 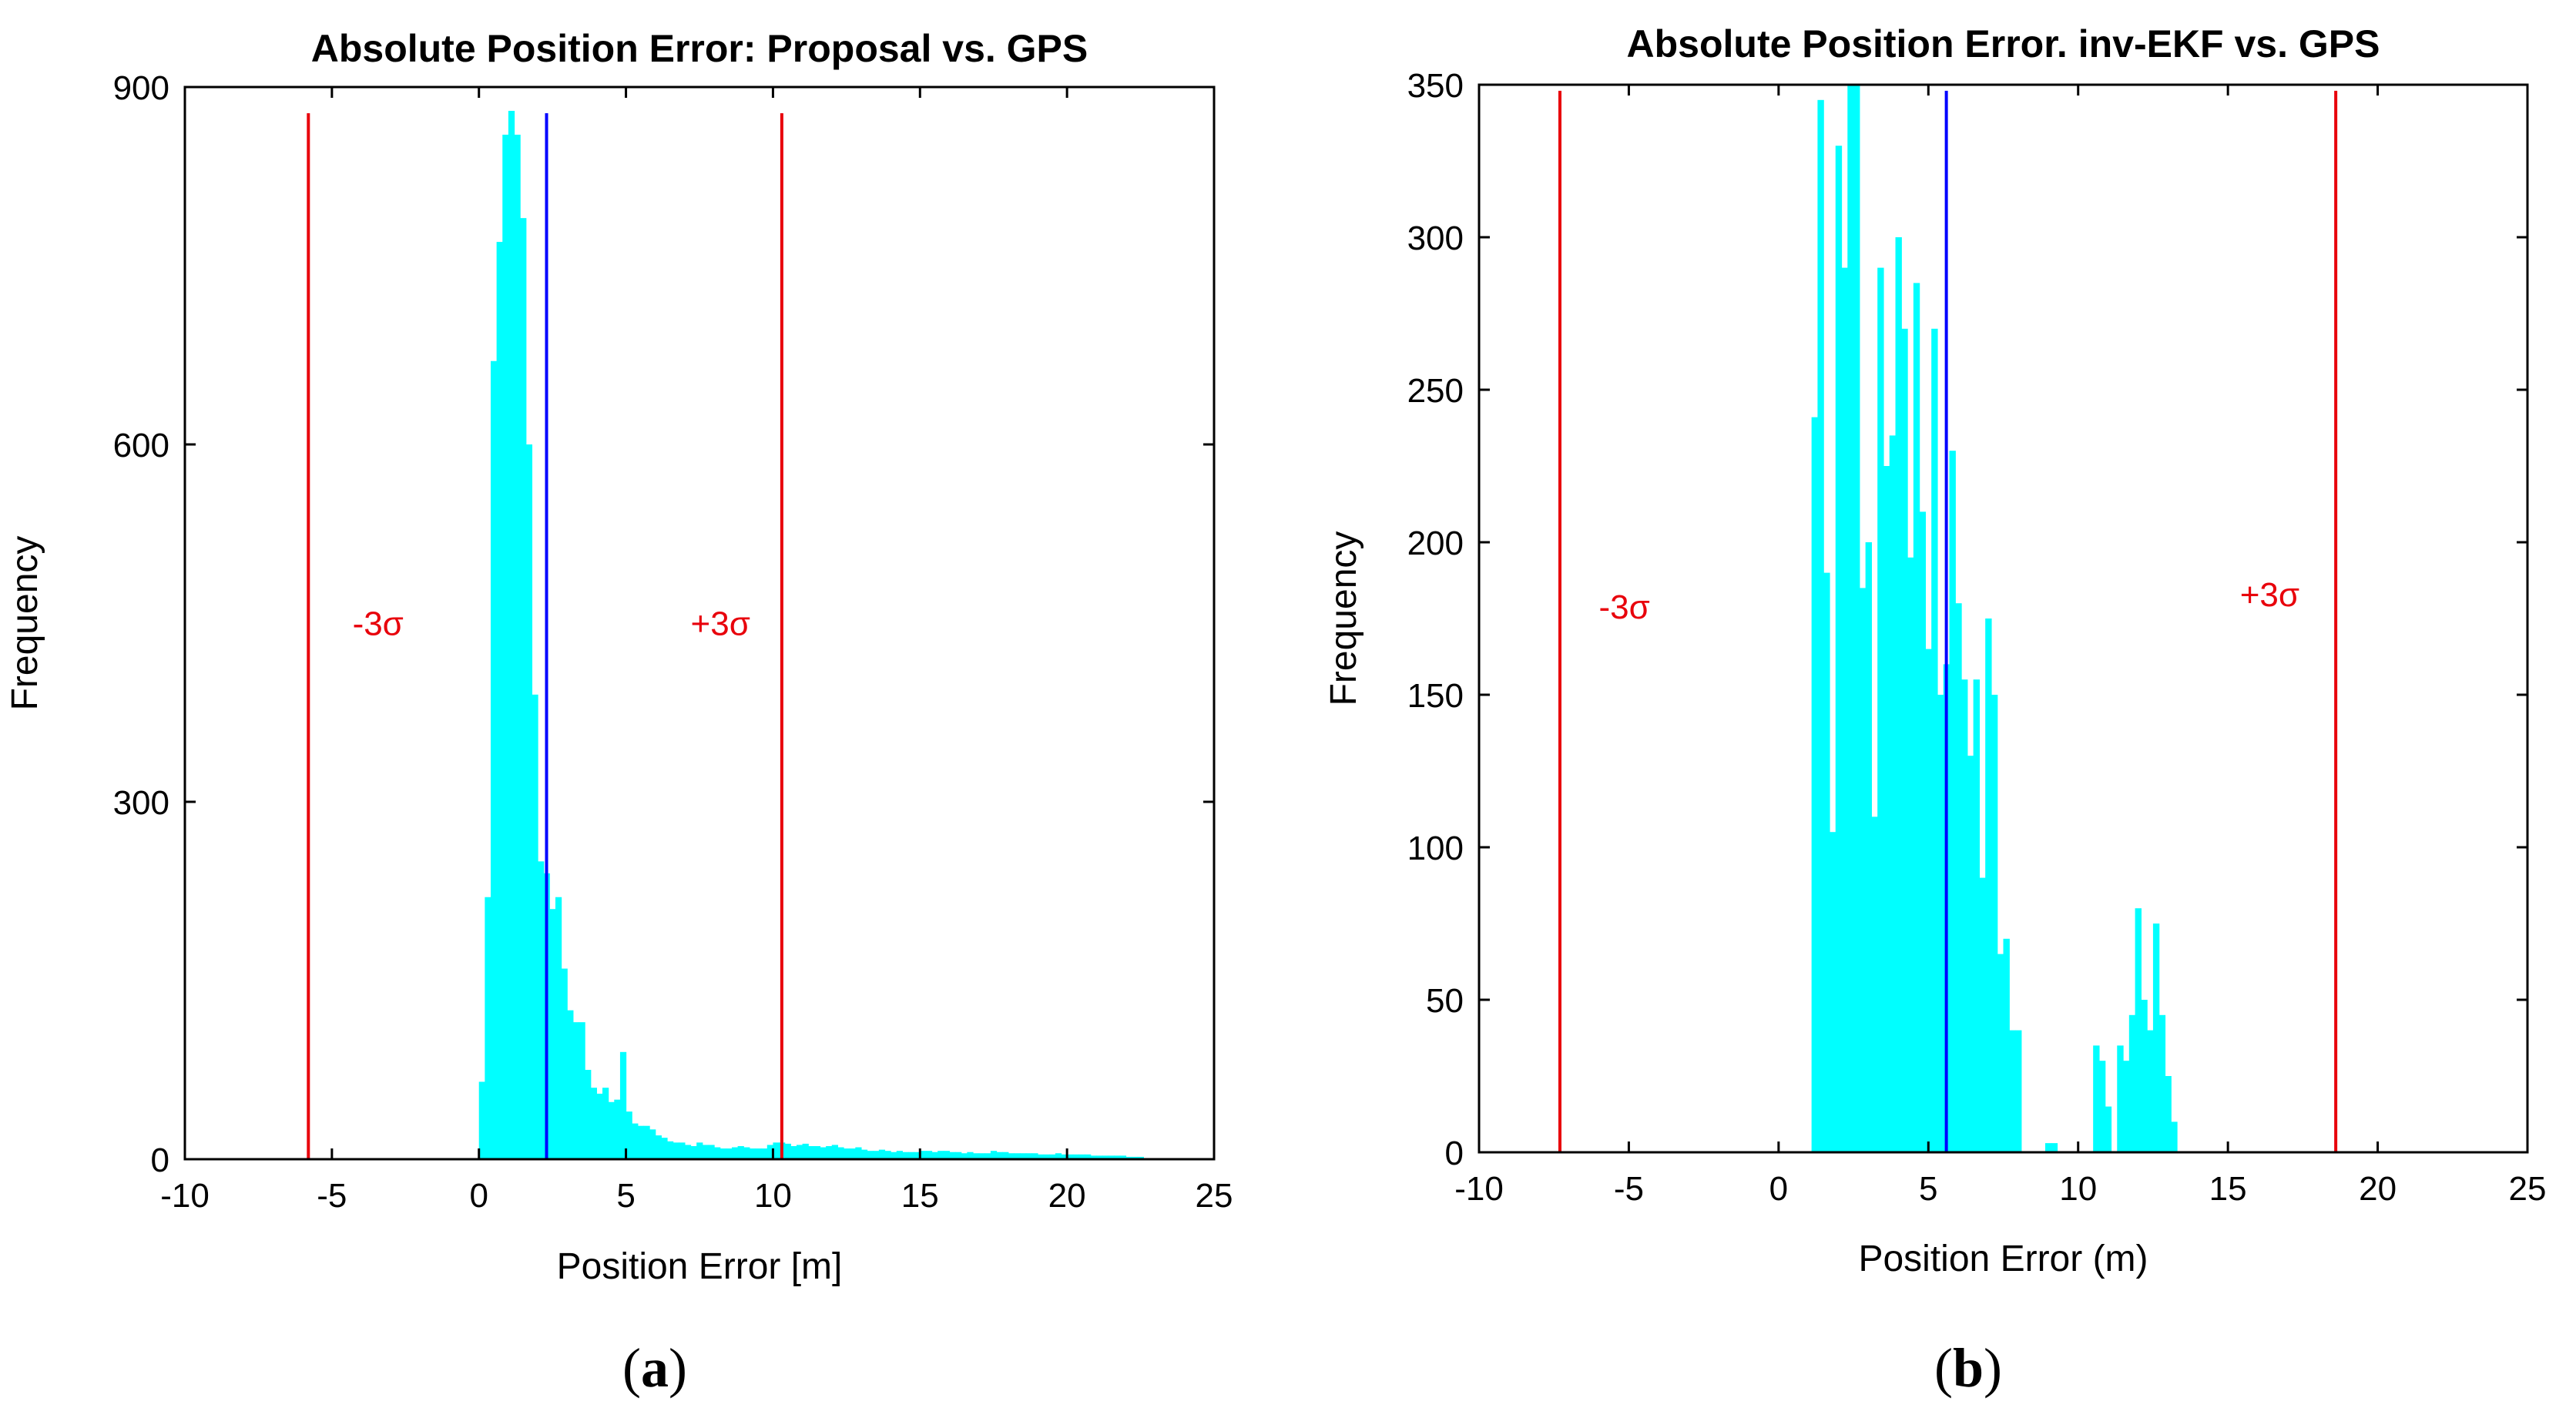 What do you see at coordinates (478, 1196) in the screenshot?
I see `x-tick-label: 0` at bounding box center [478, 1196].